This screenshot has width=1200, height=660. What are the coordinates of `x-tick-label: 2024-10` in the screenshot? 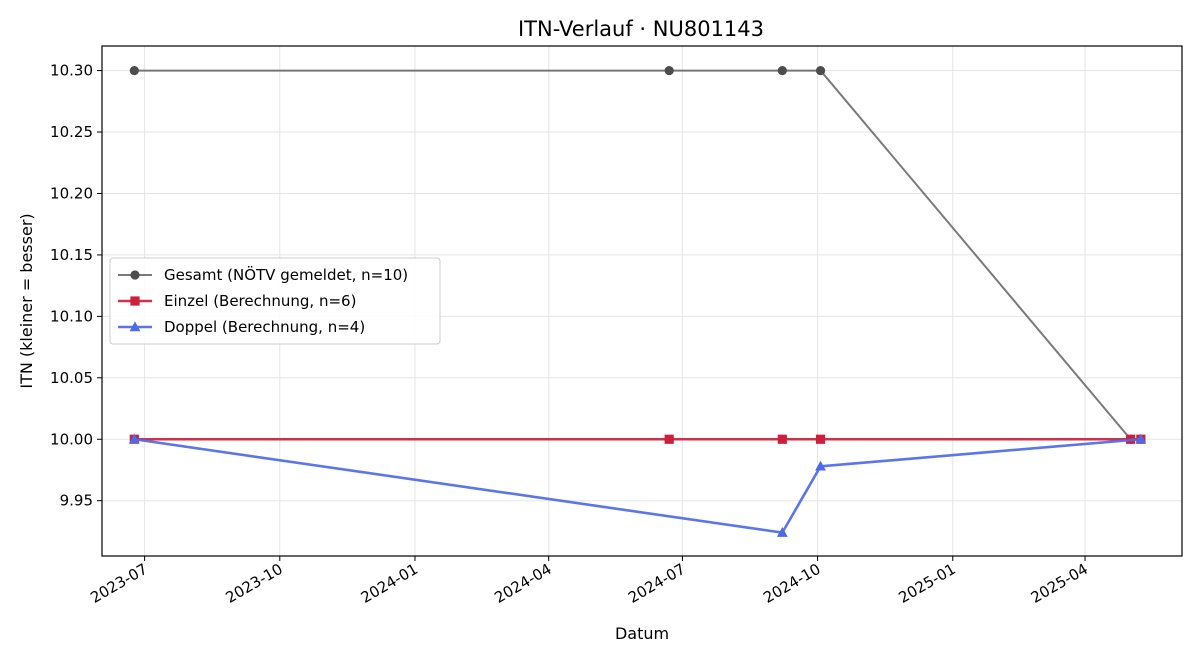 It's located at (791, 583).